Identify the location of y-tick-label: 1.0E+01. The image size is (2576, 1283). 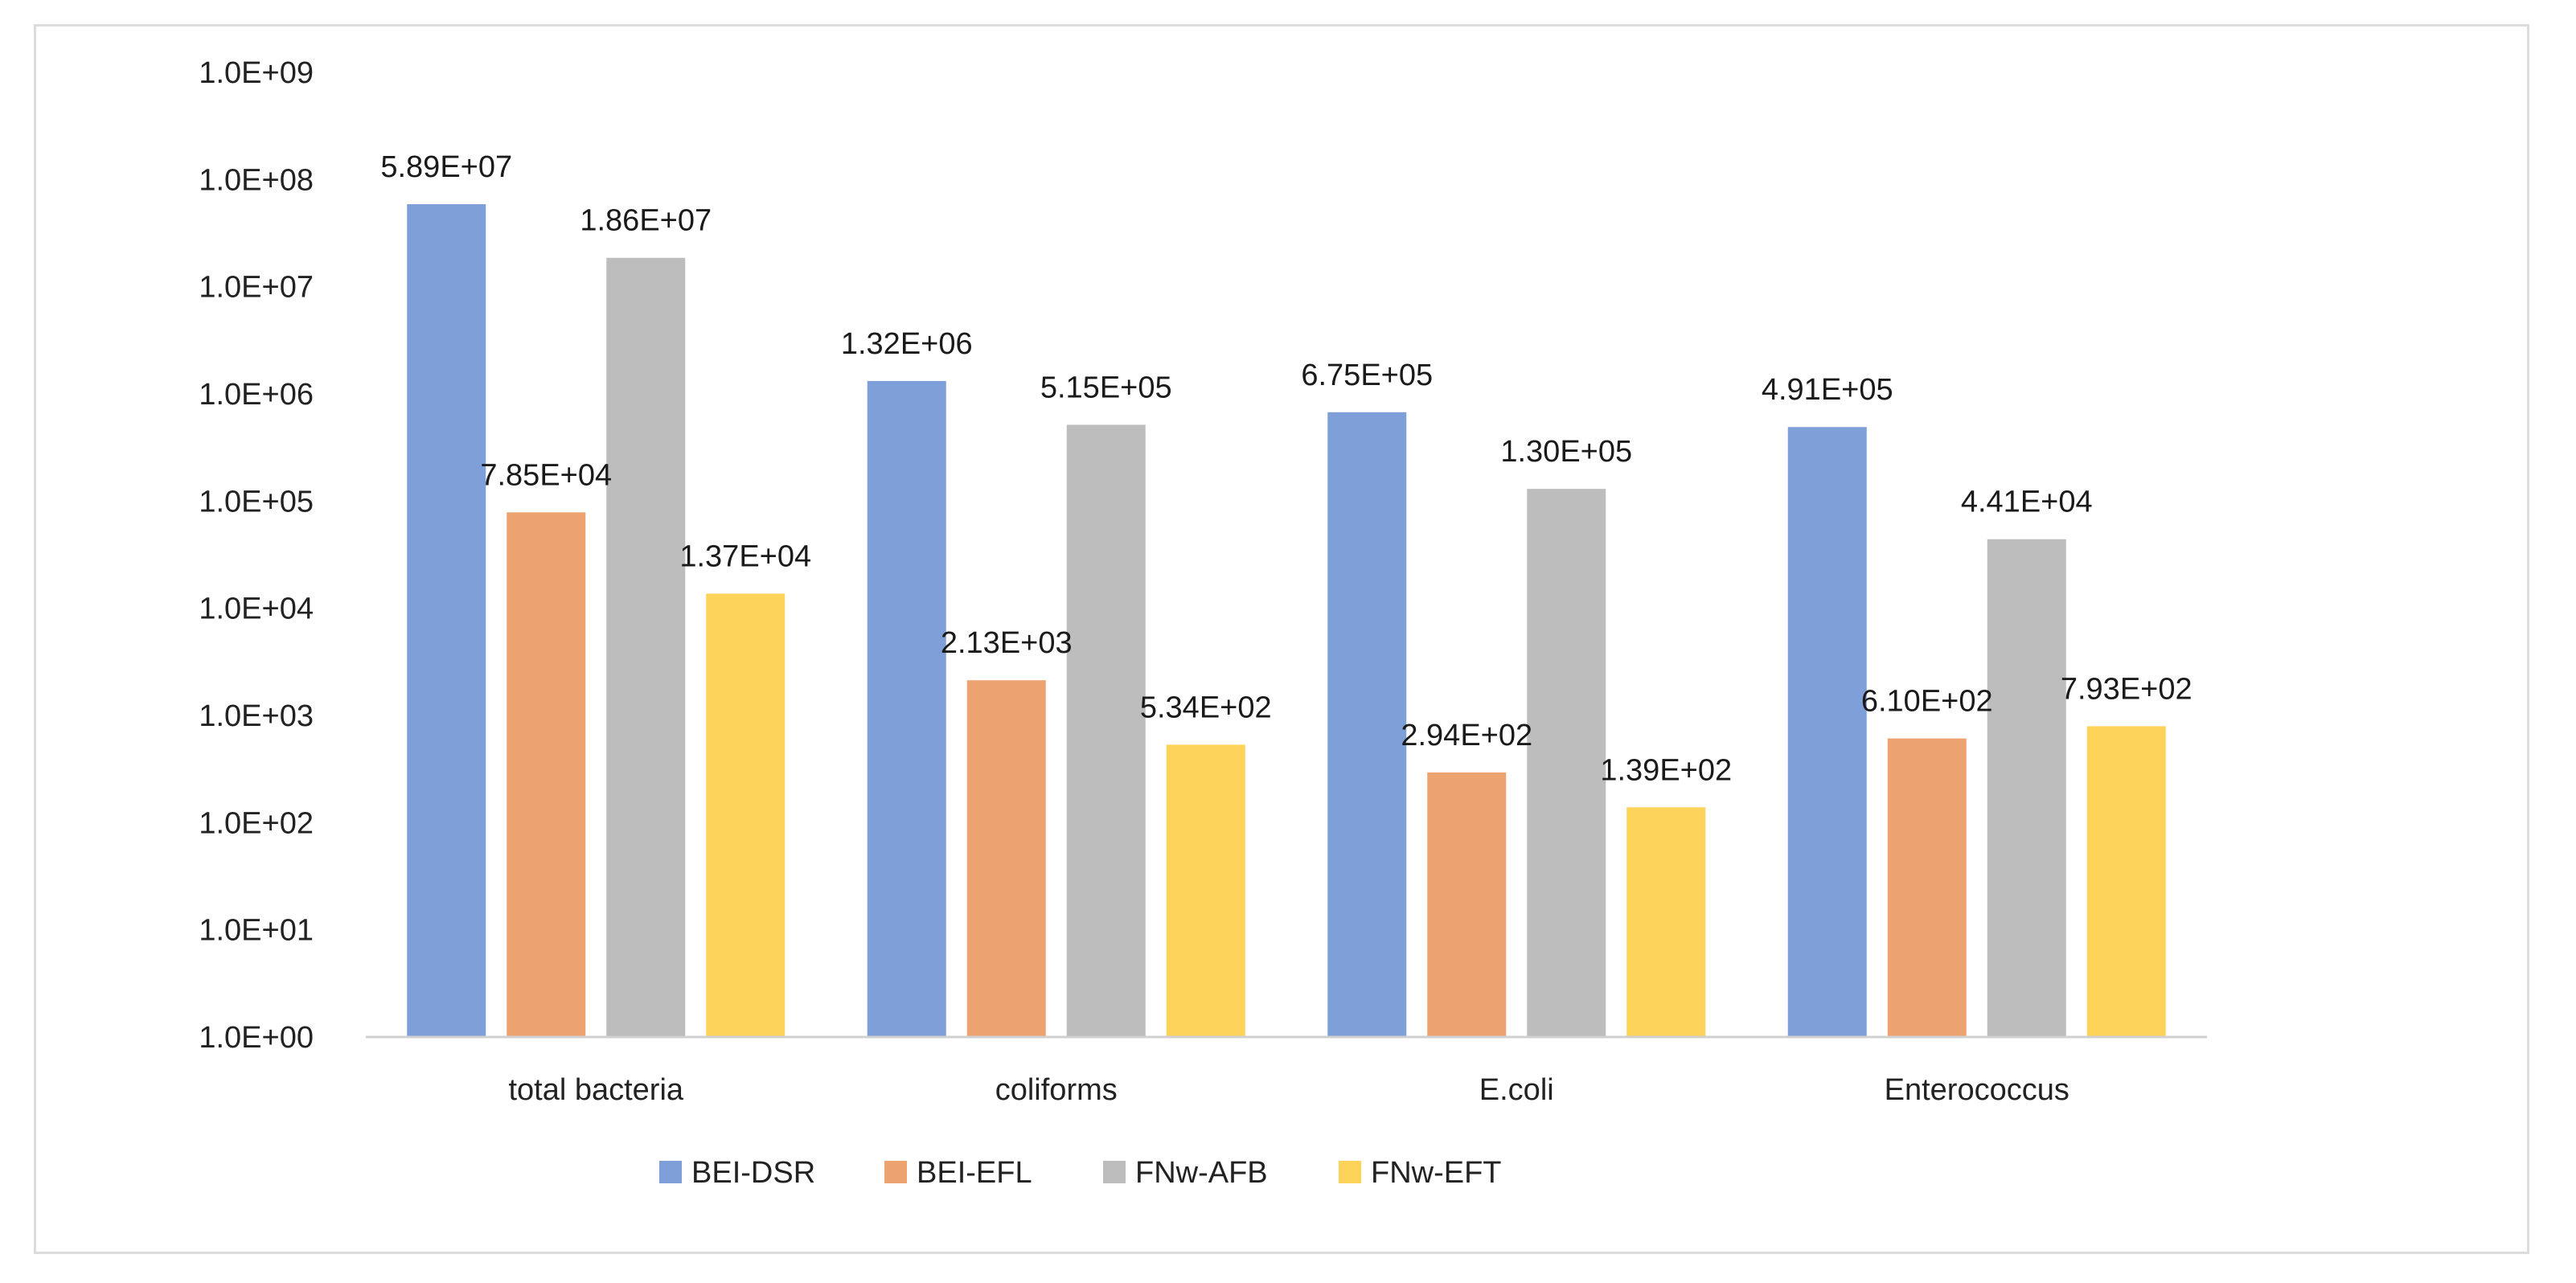
(256, 931).